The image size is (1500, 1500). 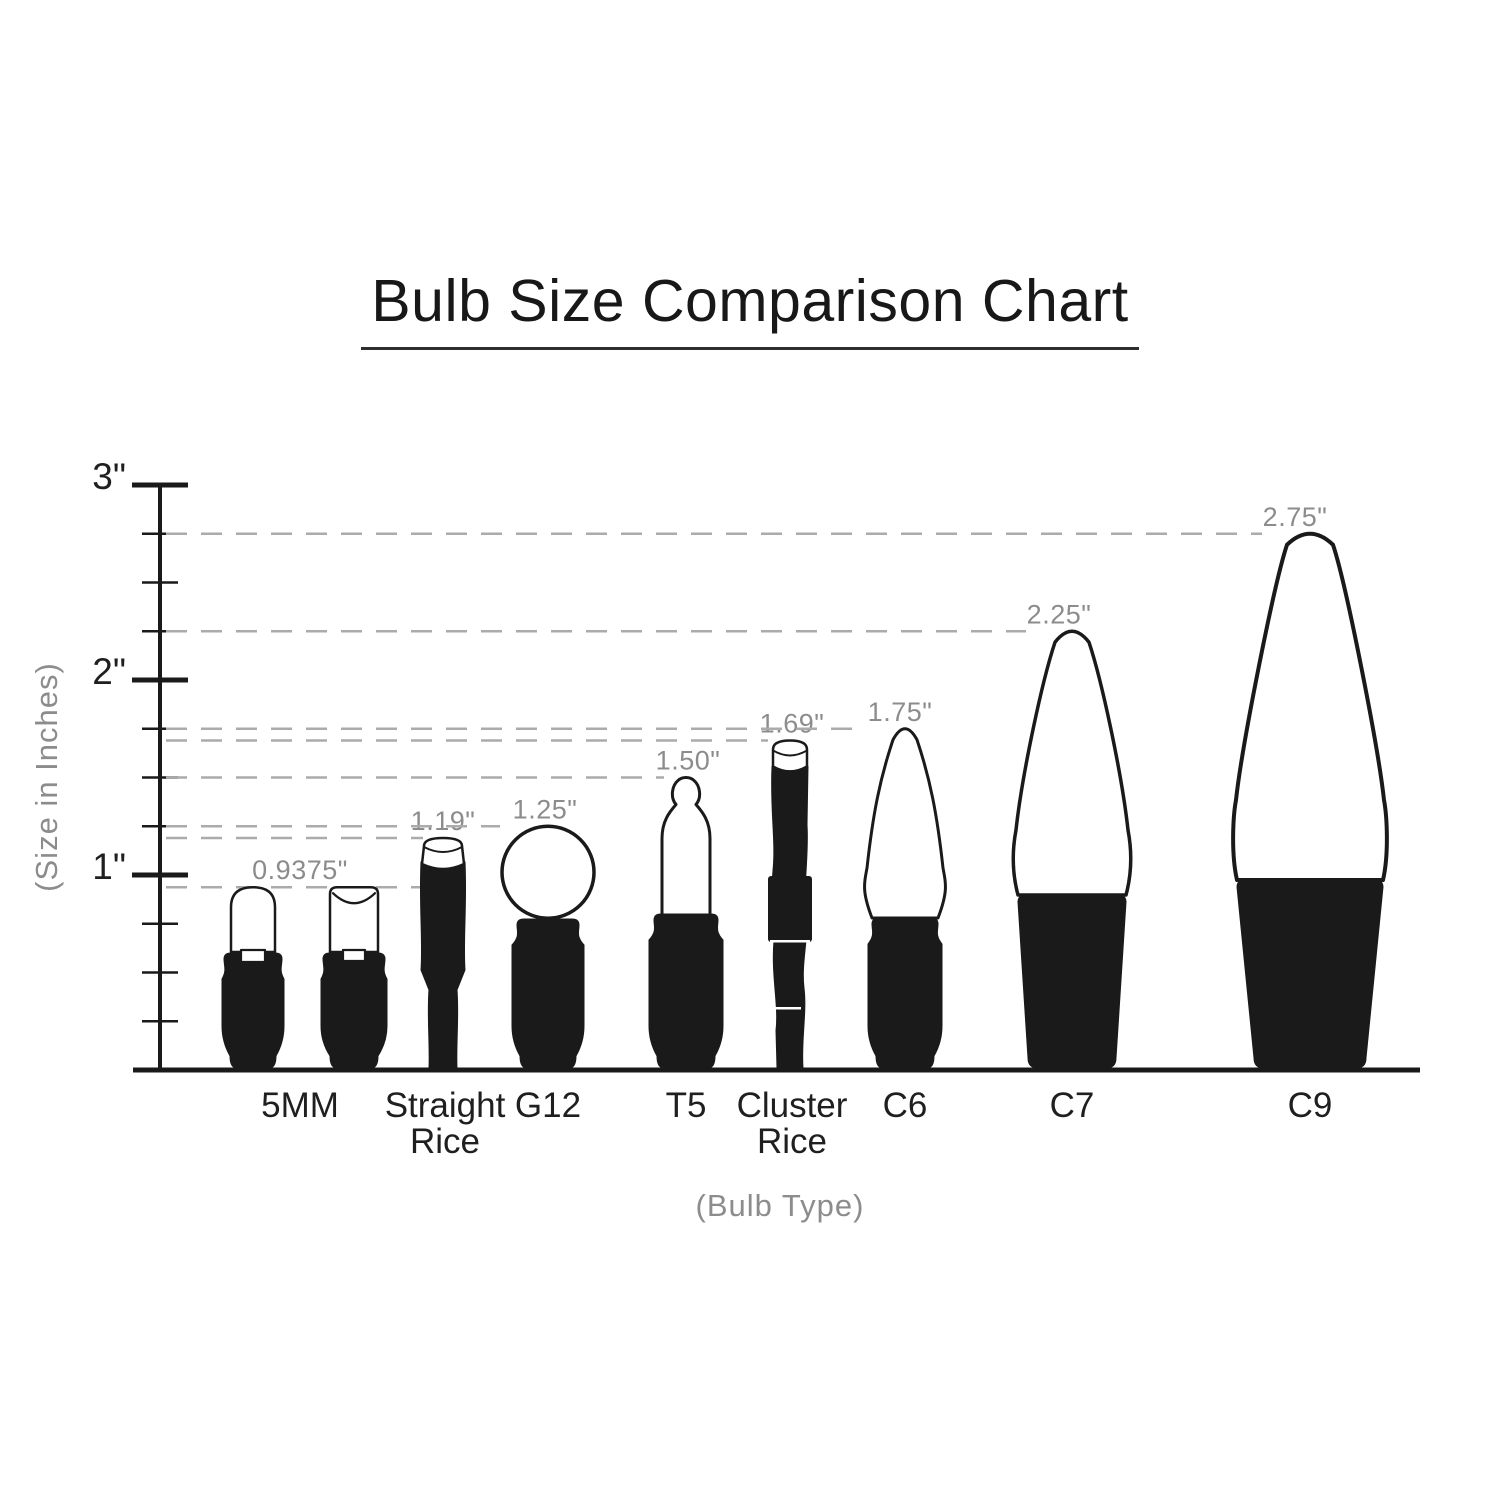 What do you see at coordinates (445, 1141) in the screenshot?
I see `category-label-straight-rice: Rice` at bounding box center [445, 1141].